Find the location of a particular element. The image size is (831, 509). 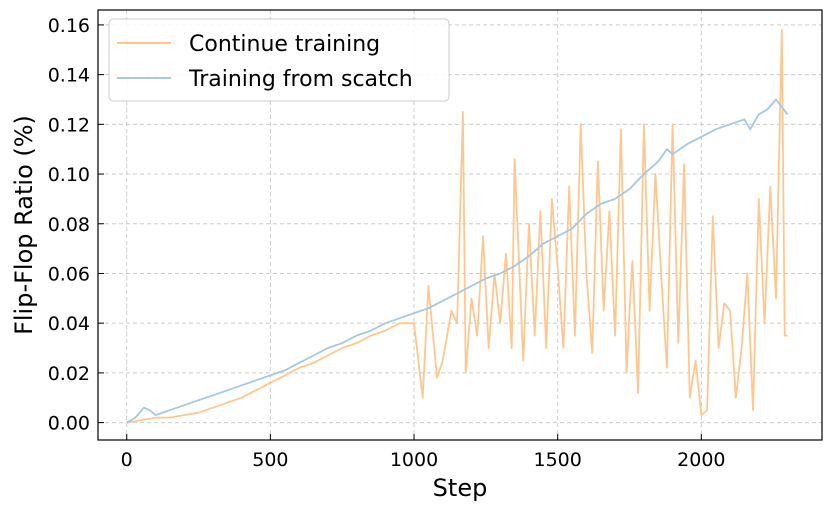

y-axis-ticks: 0.00 0.02 0.04 0.06 0.08 0.10 0.12 0.14 0.16 is located at coordinates (76, 225).